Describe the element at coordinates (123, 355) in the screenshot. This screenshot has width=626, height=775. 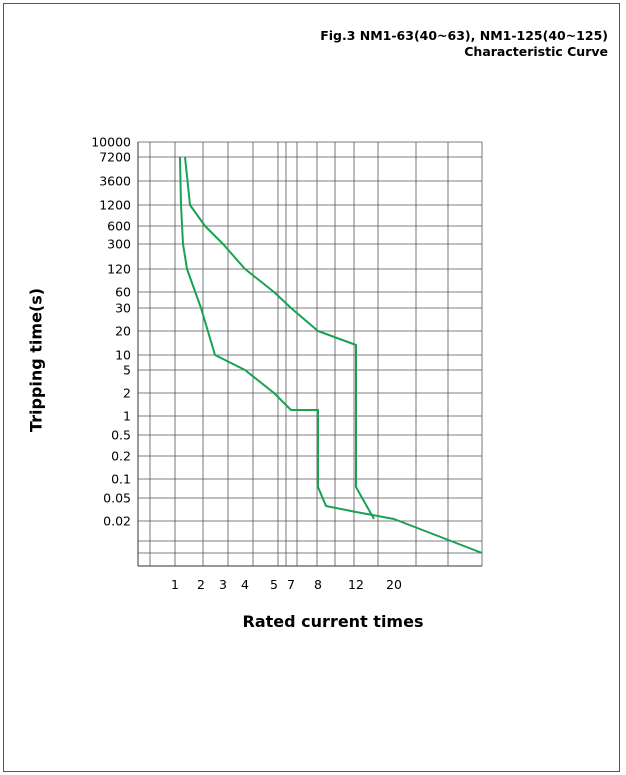
I see `y-tick-label: 10` at that location.